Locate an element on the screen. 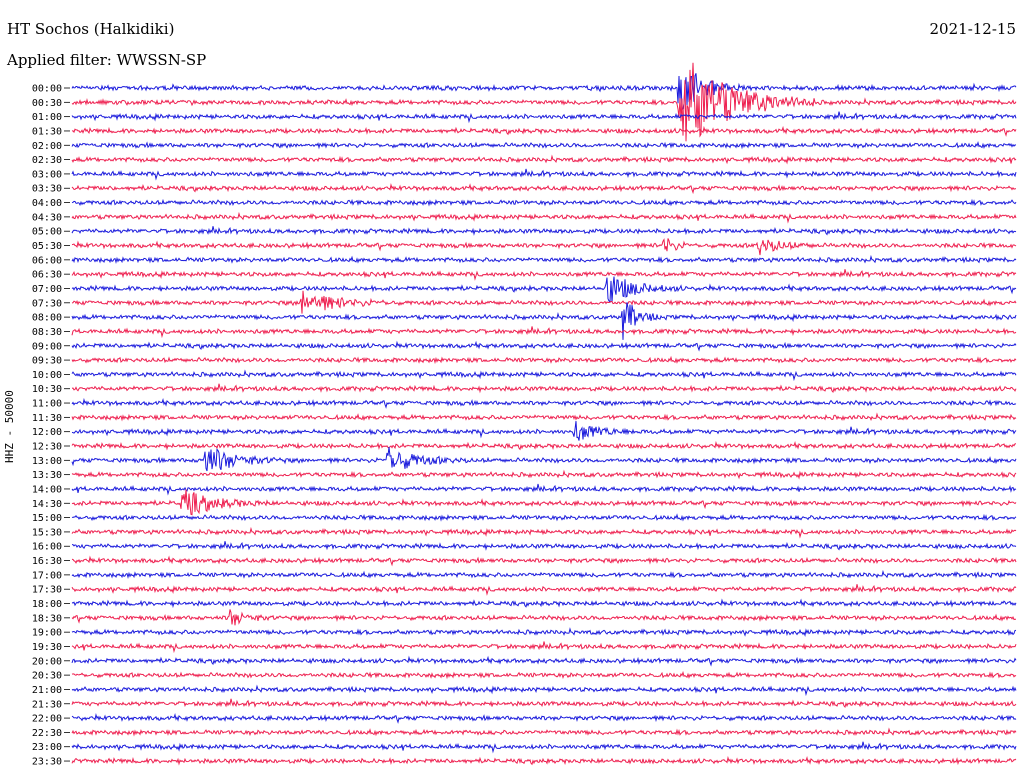  row-time-label: 16:00 is located at coordinates (47, 547).